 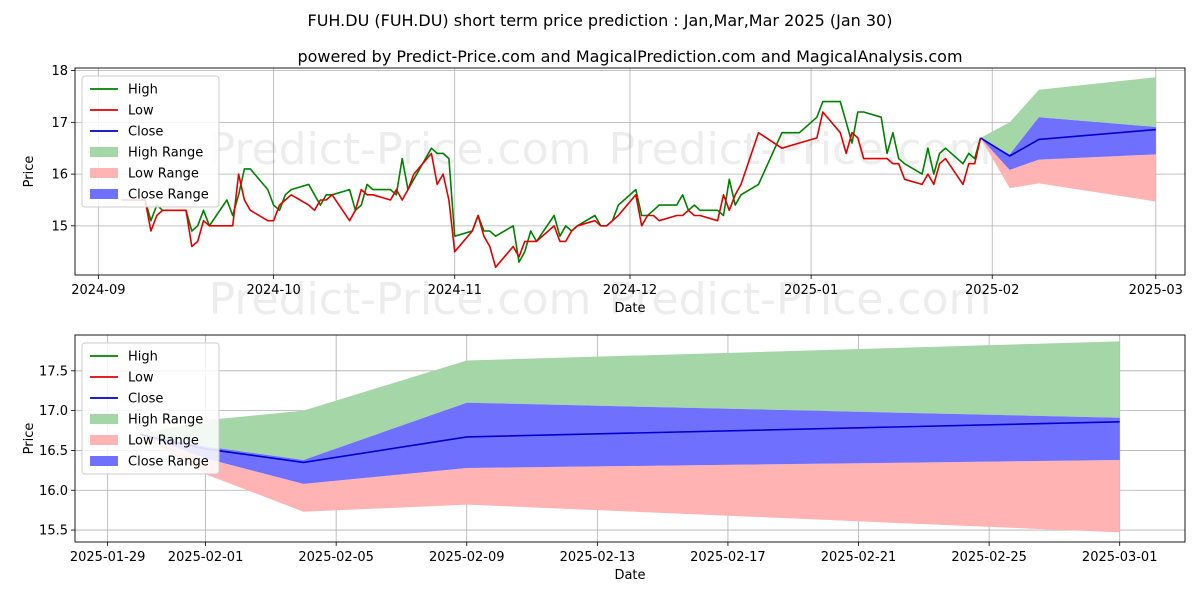 What do you see at coordinates (108, 557) in the screenshot?
I see `x-tick-label: 2025-01-29` at bounding box center [108, 557].